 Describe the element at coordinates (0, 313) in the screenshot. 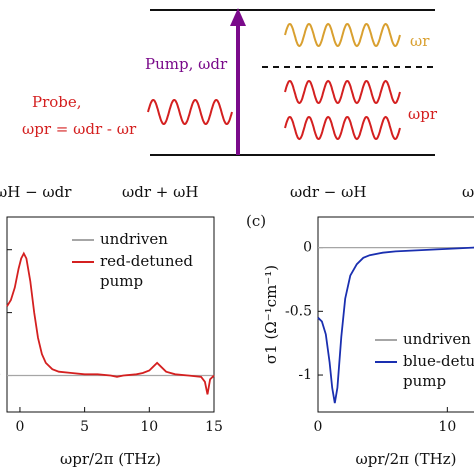

I see `y-tick-label: 0.5` at that location.